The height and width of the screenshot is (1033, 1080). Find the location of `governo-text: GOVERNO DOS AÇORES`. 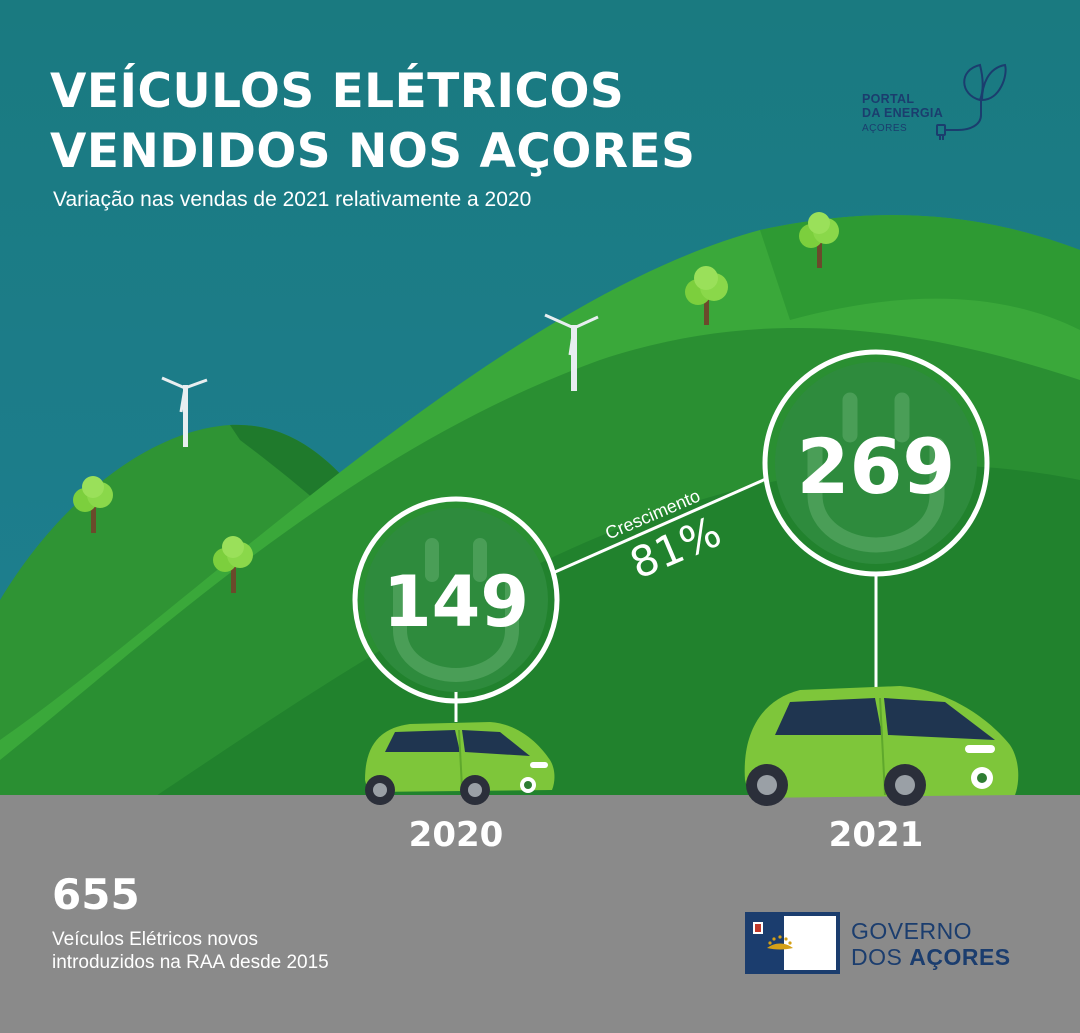

governo-text: GOVERNO DOS AÇORES is located at coordinates (931, 944).